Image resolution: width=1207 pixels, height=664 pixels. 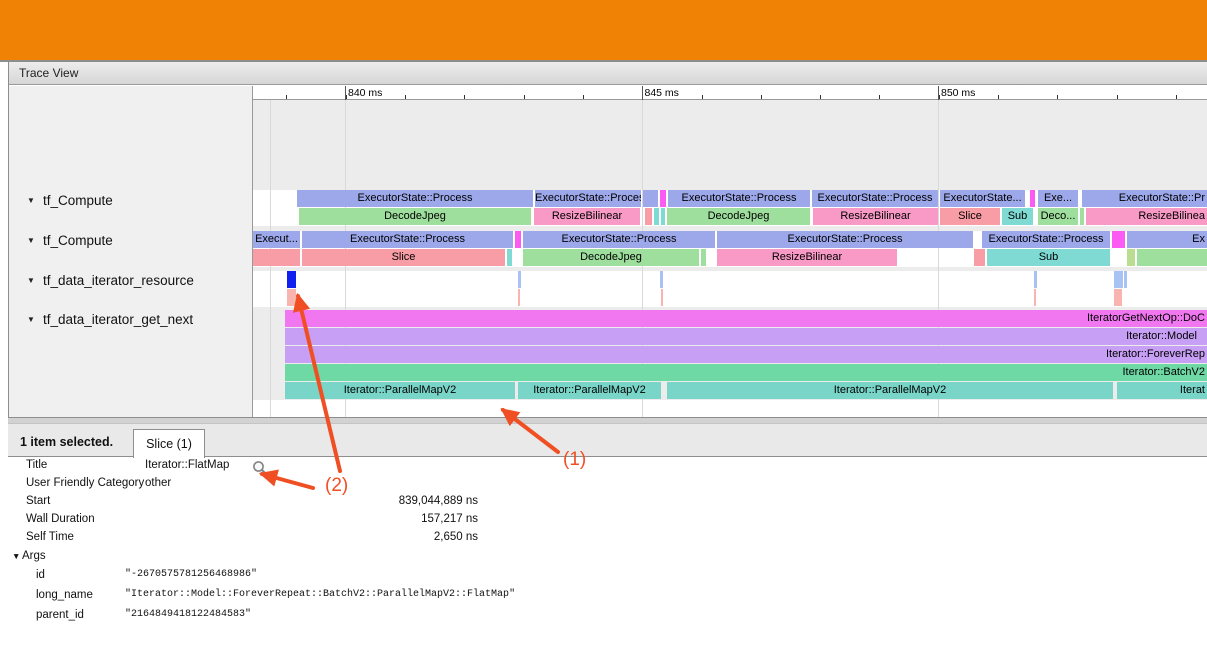 What do you see at coordinates (608, 73) in the screenshot?
I see `trace-view-titlebar: Trace View` at bounding box center [608, 73].